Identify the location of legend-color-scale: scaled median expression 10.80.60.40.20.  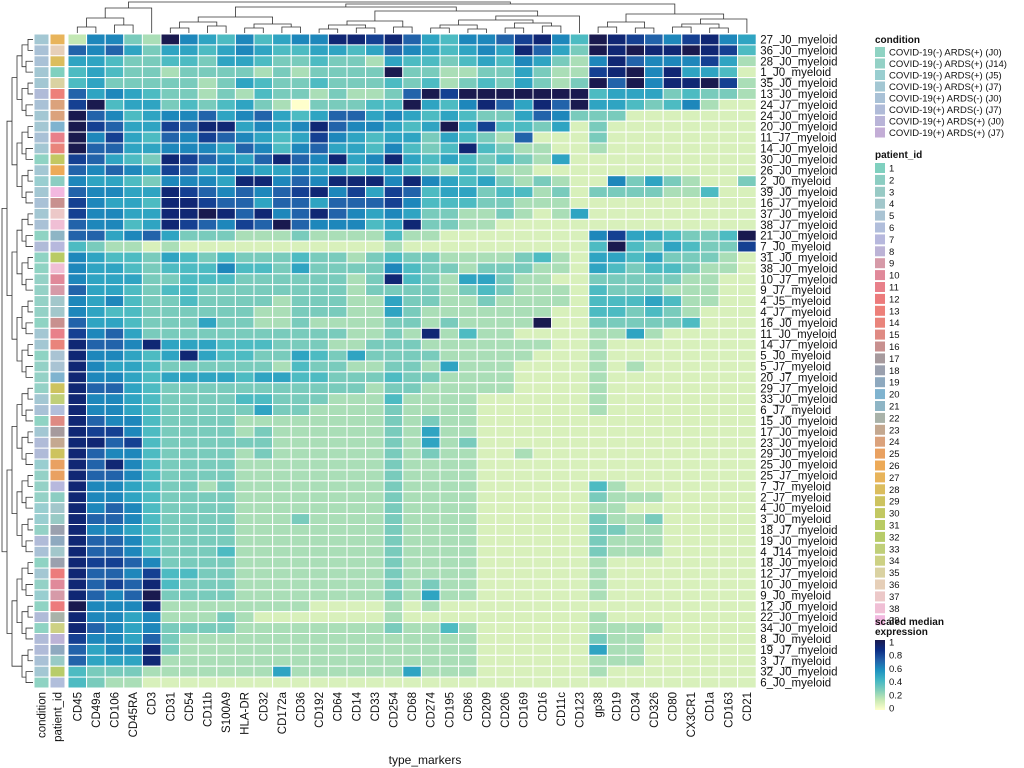
(909, 666).